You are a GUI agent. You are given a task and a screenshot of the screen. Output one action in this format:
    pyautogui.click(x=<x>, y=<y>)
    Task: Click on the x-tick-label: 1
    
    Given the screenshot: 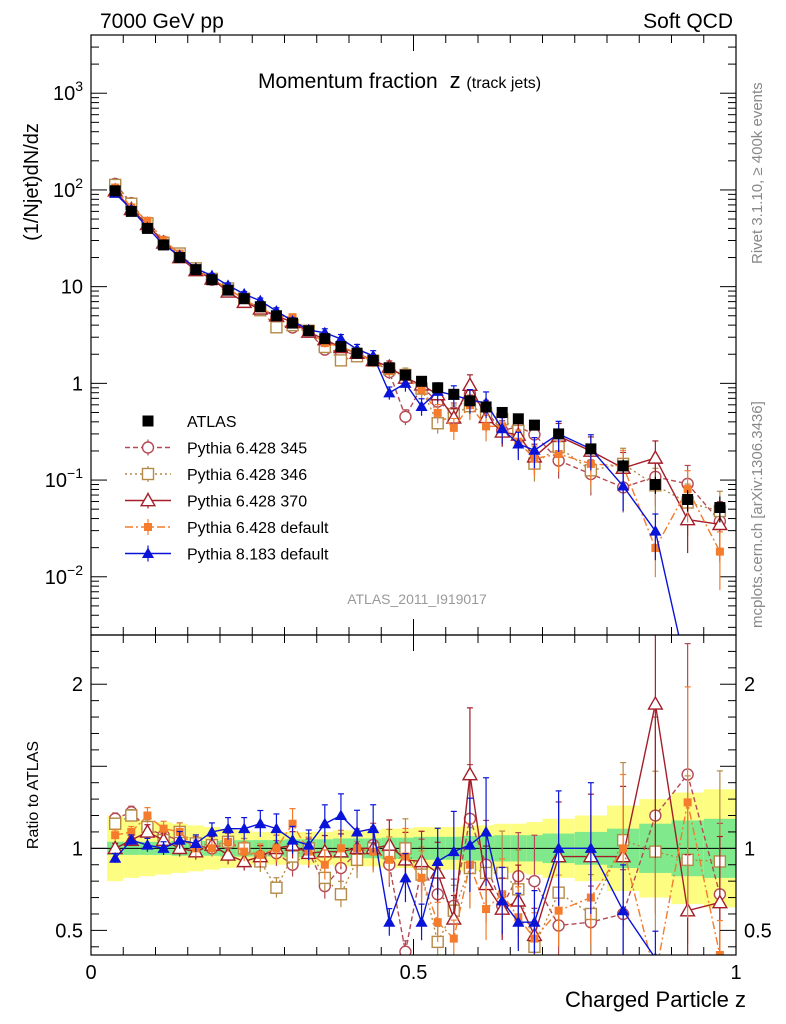 What is the action you would take?
    pyautogui.click(x=735, y=973)
    